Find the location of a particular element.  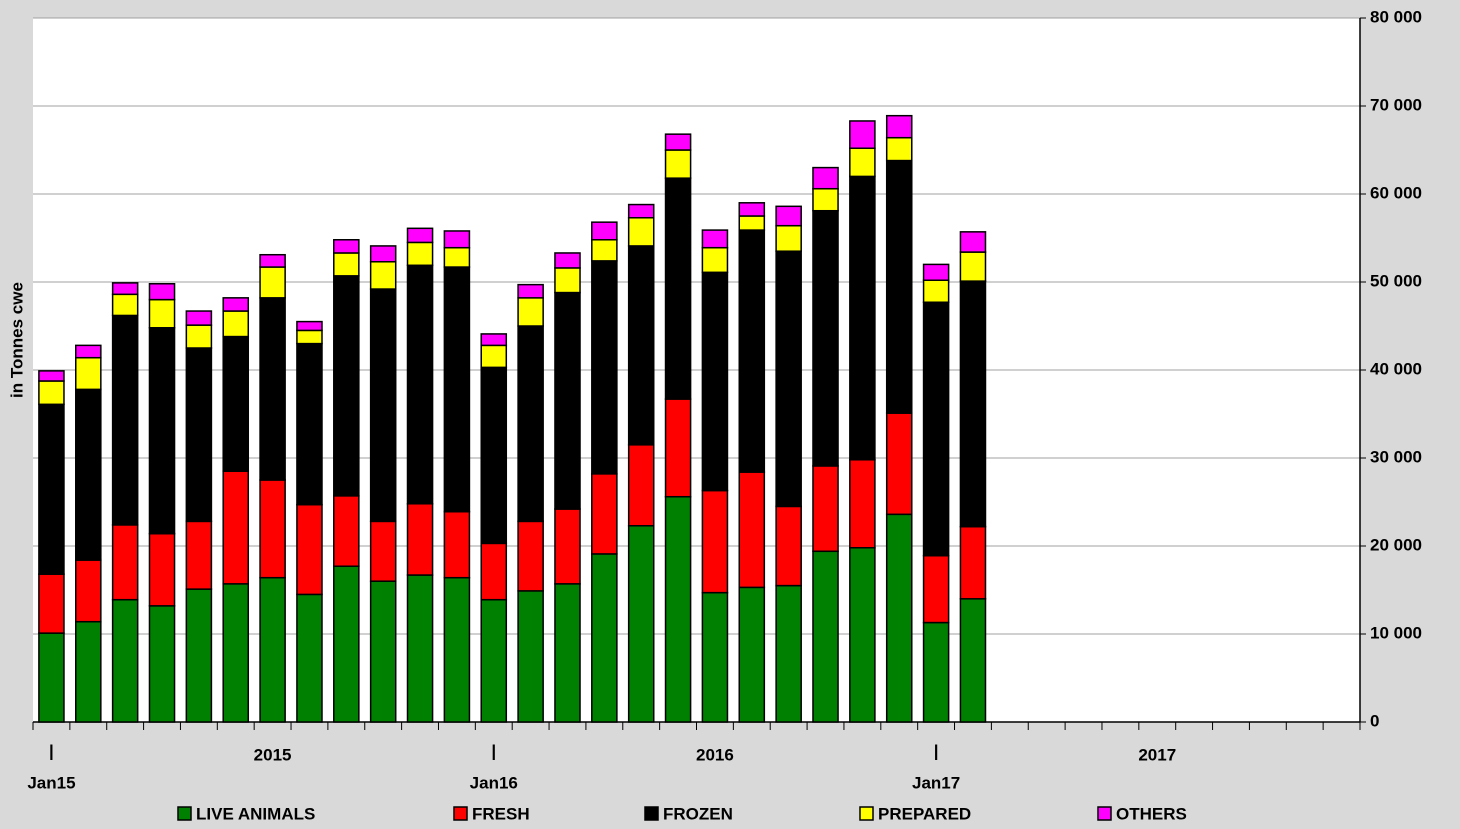

y-tick-label: 50 000 is located at coordinates (1396, 280).